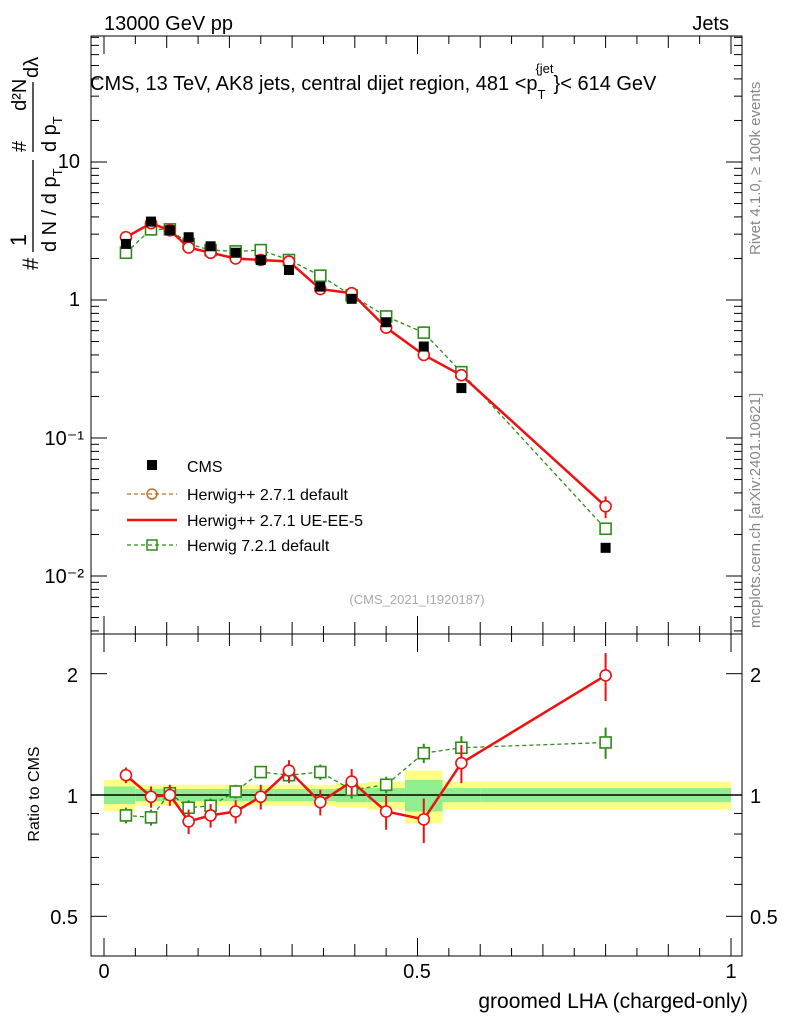 This screenshot has height=1024, width=786. Describe the element at coordinates (103, 972) in the screenshot. I see `xtick-label-0: 0` at that location.